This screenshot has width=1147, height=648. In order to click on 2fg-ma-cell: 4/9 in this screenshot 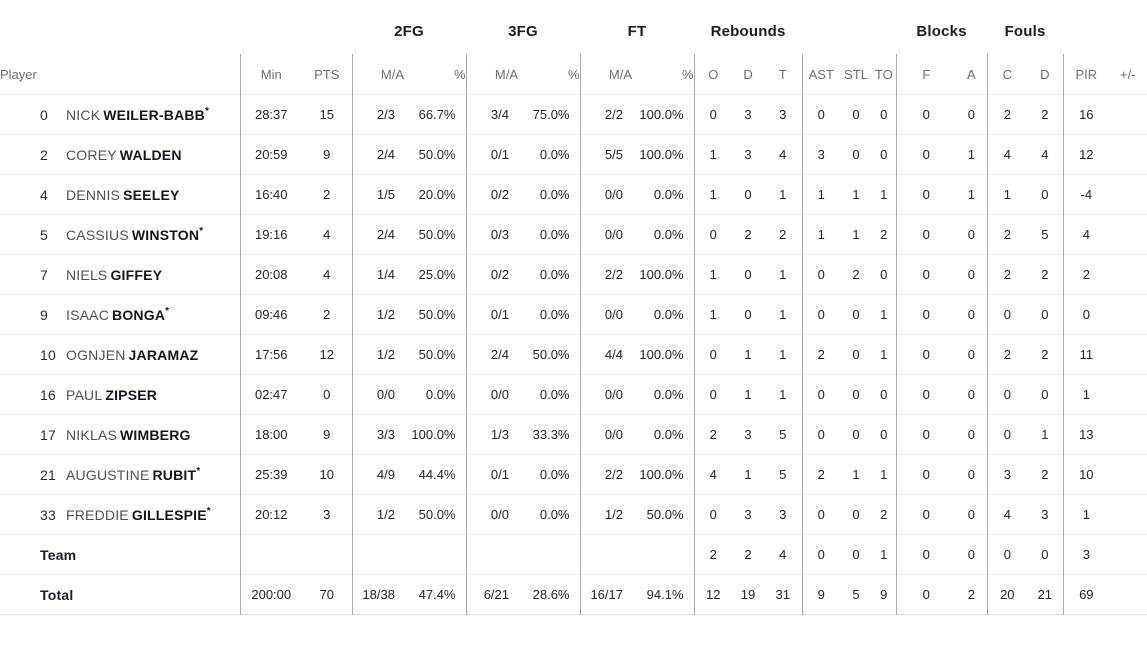, I will do `click(377, 474)`.